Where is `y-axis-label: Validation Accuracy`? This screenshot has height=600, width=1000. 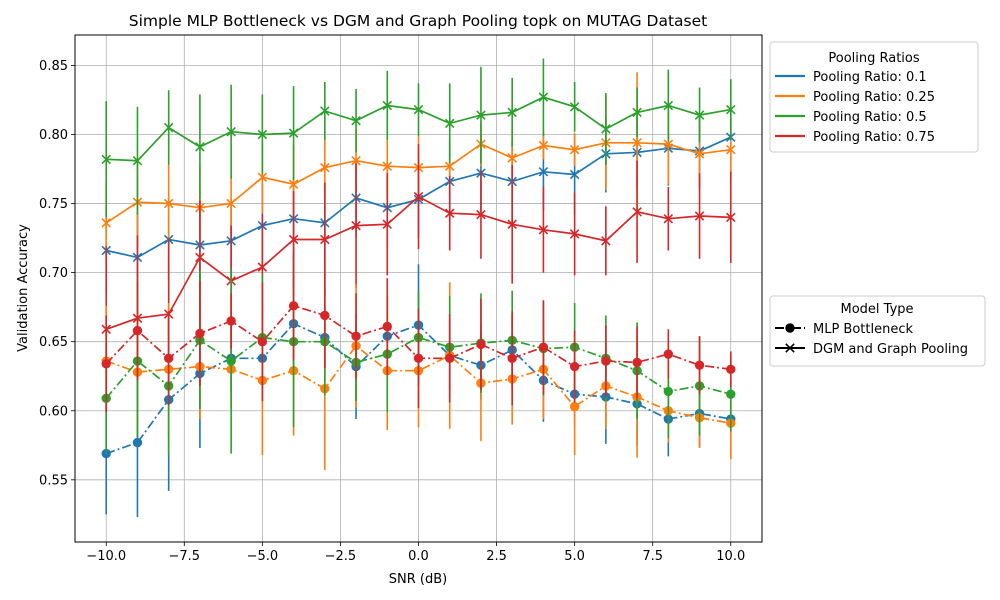 y-axis-label: Validation Accuracy is located at coordinates (23, 288).